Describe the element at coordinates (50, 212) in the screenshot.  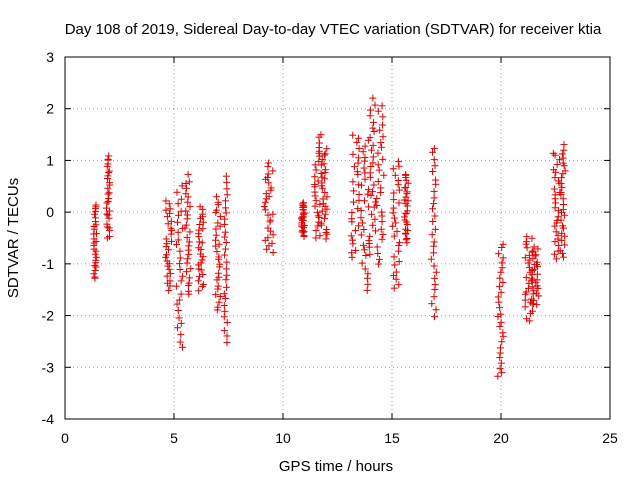
I see `y-tick-label: 0` at that location.